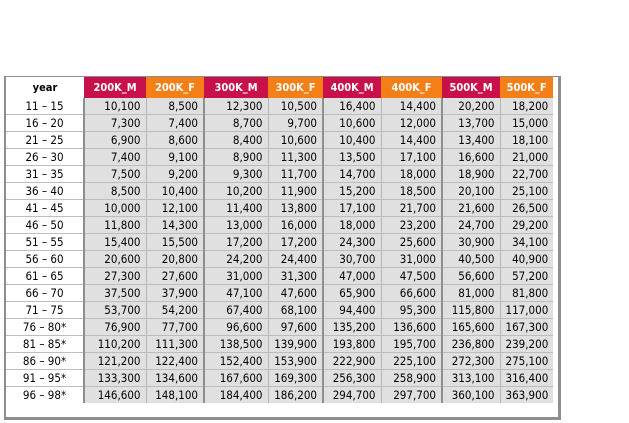 This screenshot has width=629, height=423. I want to click on value-cell: 225,100, so click(412, 361).